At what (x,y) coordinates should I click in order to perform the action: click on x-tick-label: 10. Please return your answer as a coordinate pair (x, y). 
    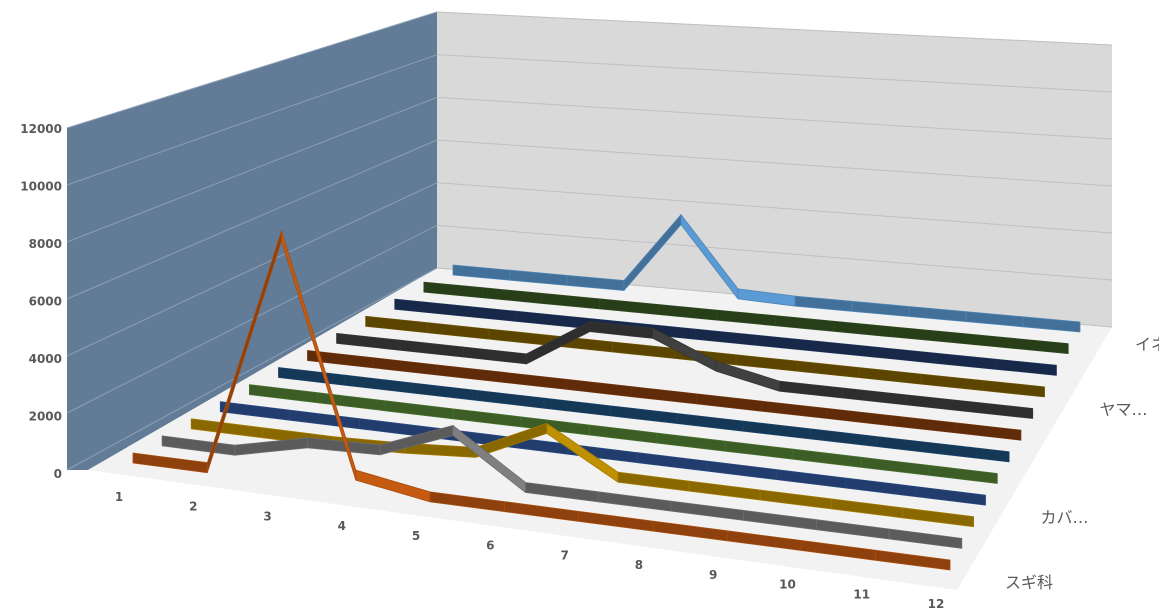
    Looking at the image, I should click on (787, 585).